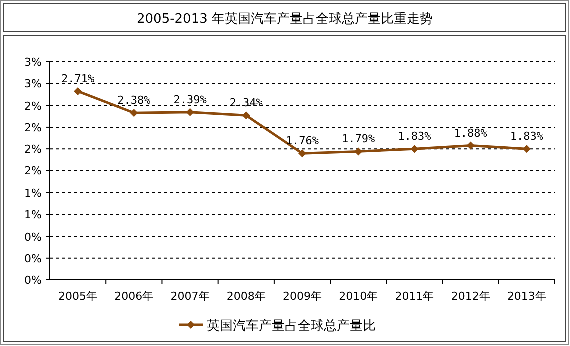  Describe the element at coordinates (303, 141) in the screenshot. I see `data-label: 1.76%` at that location.